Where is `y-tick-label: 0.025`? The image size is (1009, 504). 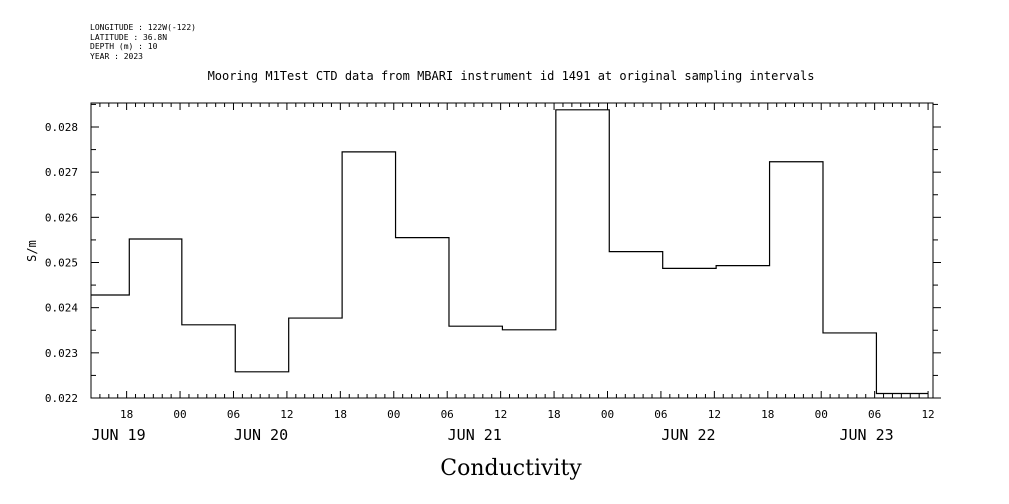
y-tick-label: 0.025 is located at coordinates (61, 263).